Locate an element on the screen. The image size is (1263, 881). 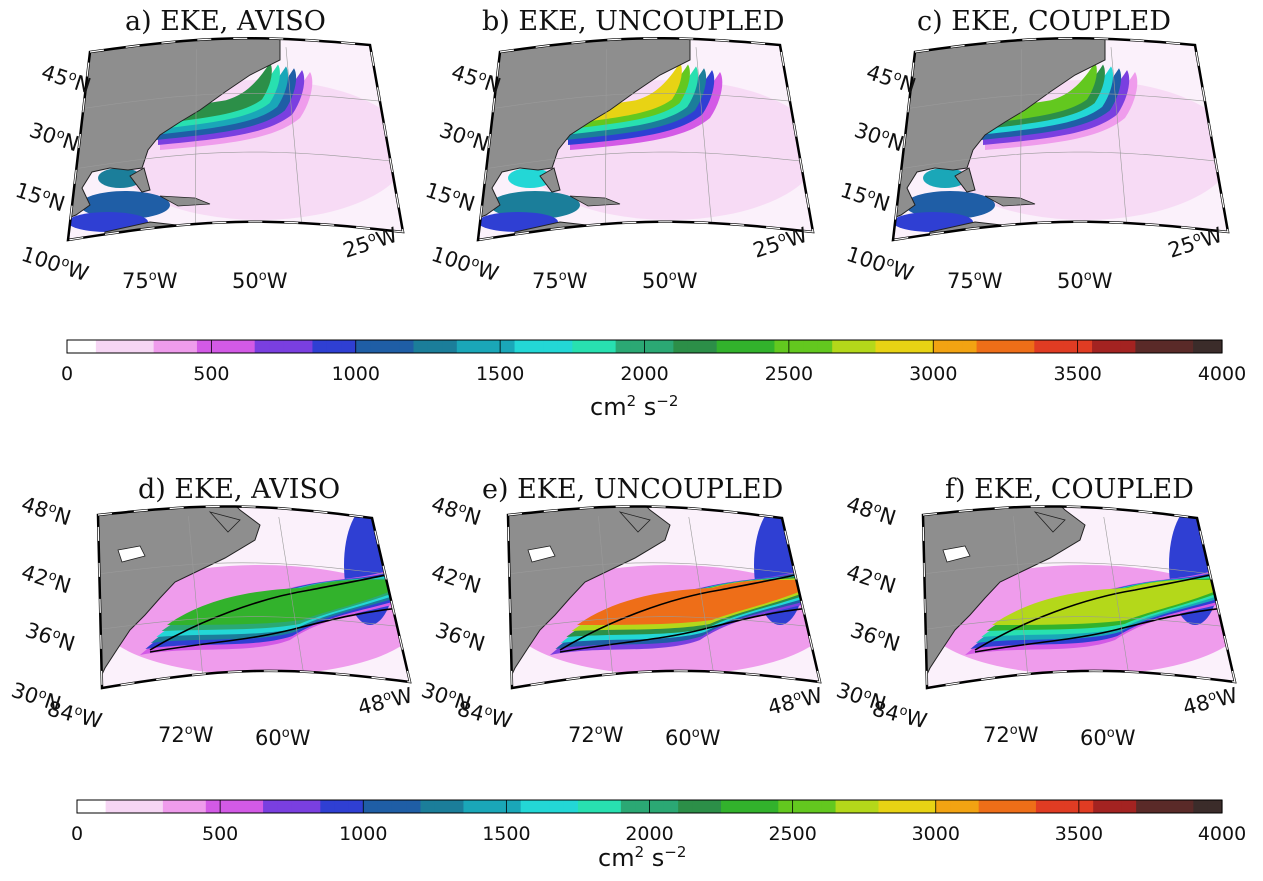
panel-title: c) EKE, COUPLED is located at coordinates (1044, 21).